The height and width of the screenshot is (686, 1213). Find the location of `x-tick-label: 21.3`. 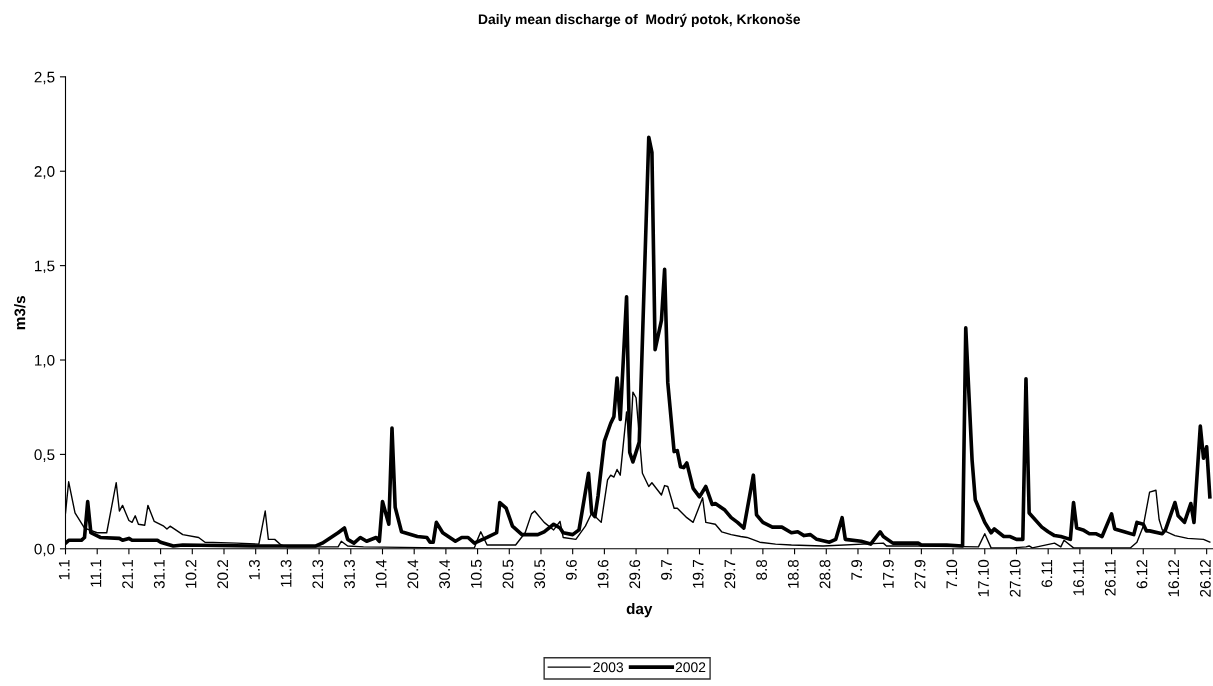

x-tick-label: 21.3 is located at coordinates (318, 574).